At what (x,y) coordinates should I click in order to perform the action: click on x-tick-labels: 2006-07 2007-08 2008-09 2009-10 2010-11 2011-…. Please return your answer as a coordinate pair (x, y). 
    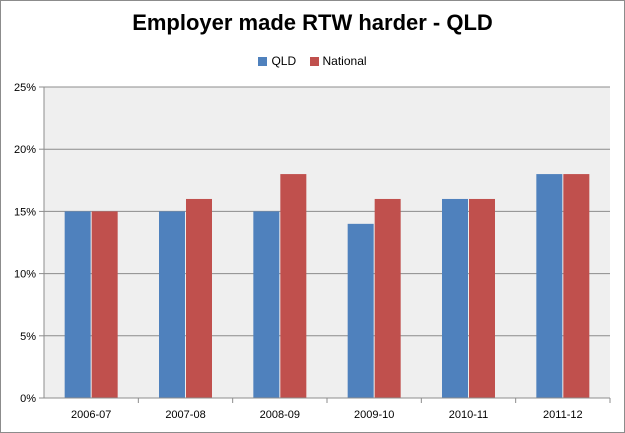
    Looking at the image, I should click on (327, 415).